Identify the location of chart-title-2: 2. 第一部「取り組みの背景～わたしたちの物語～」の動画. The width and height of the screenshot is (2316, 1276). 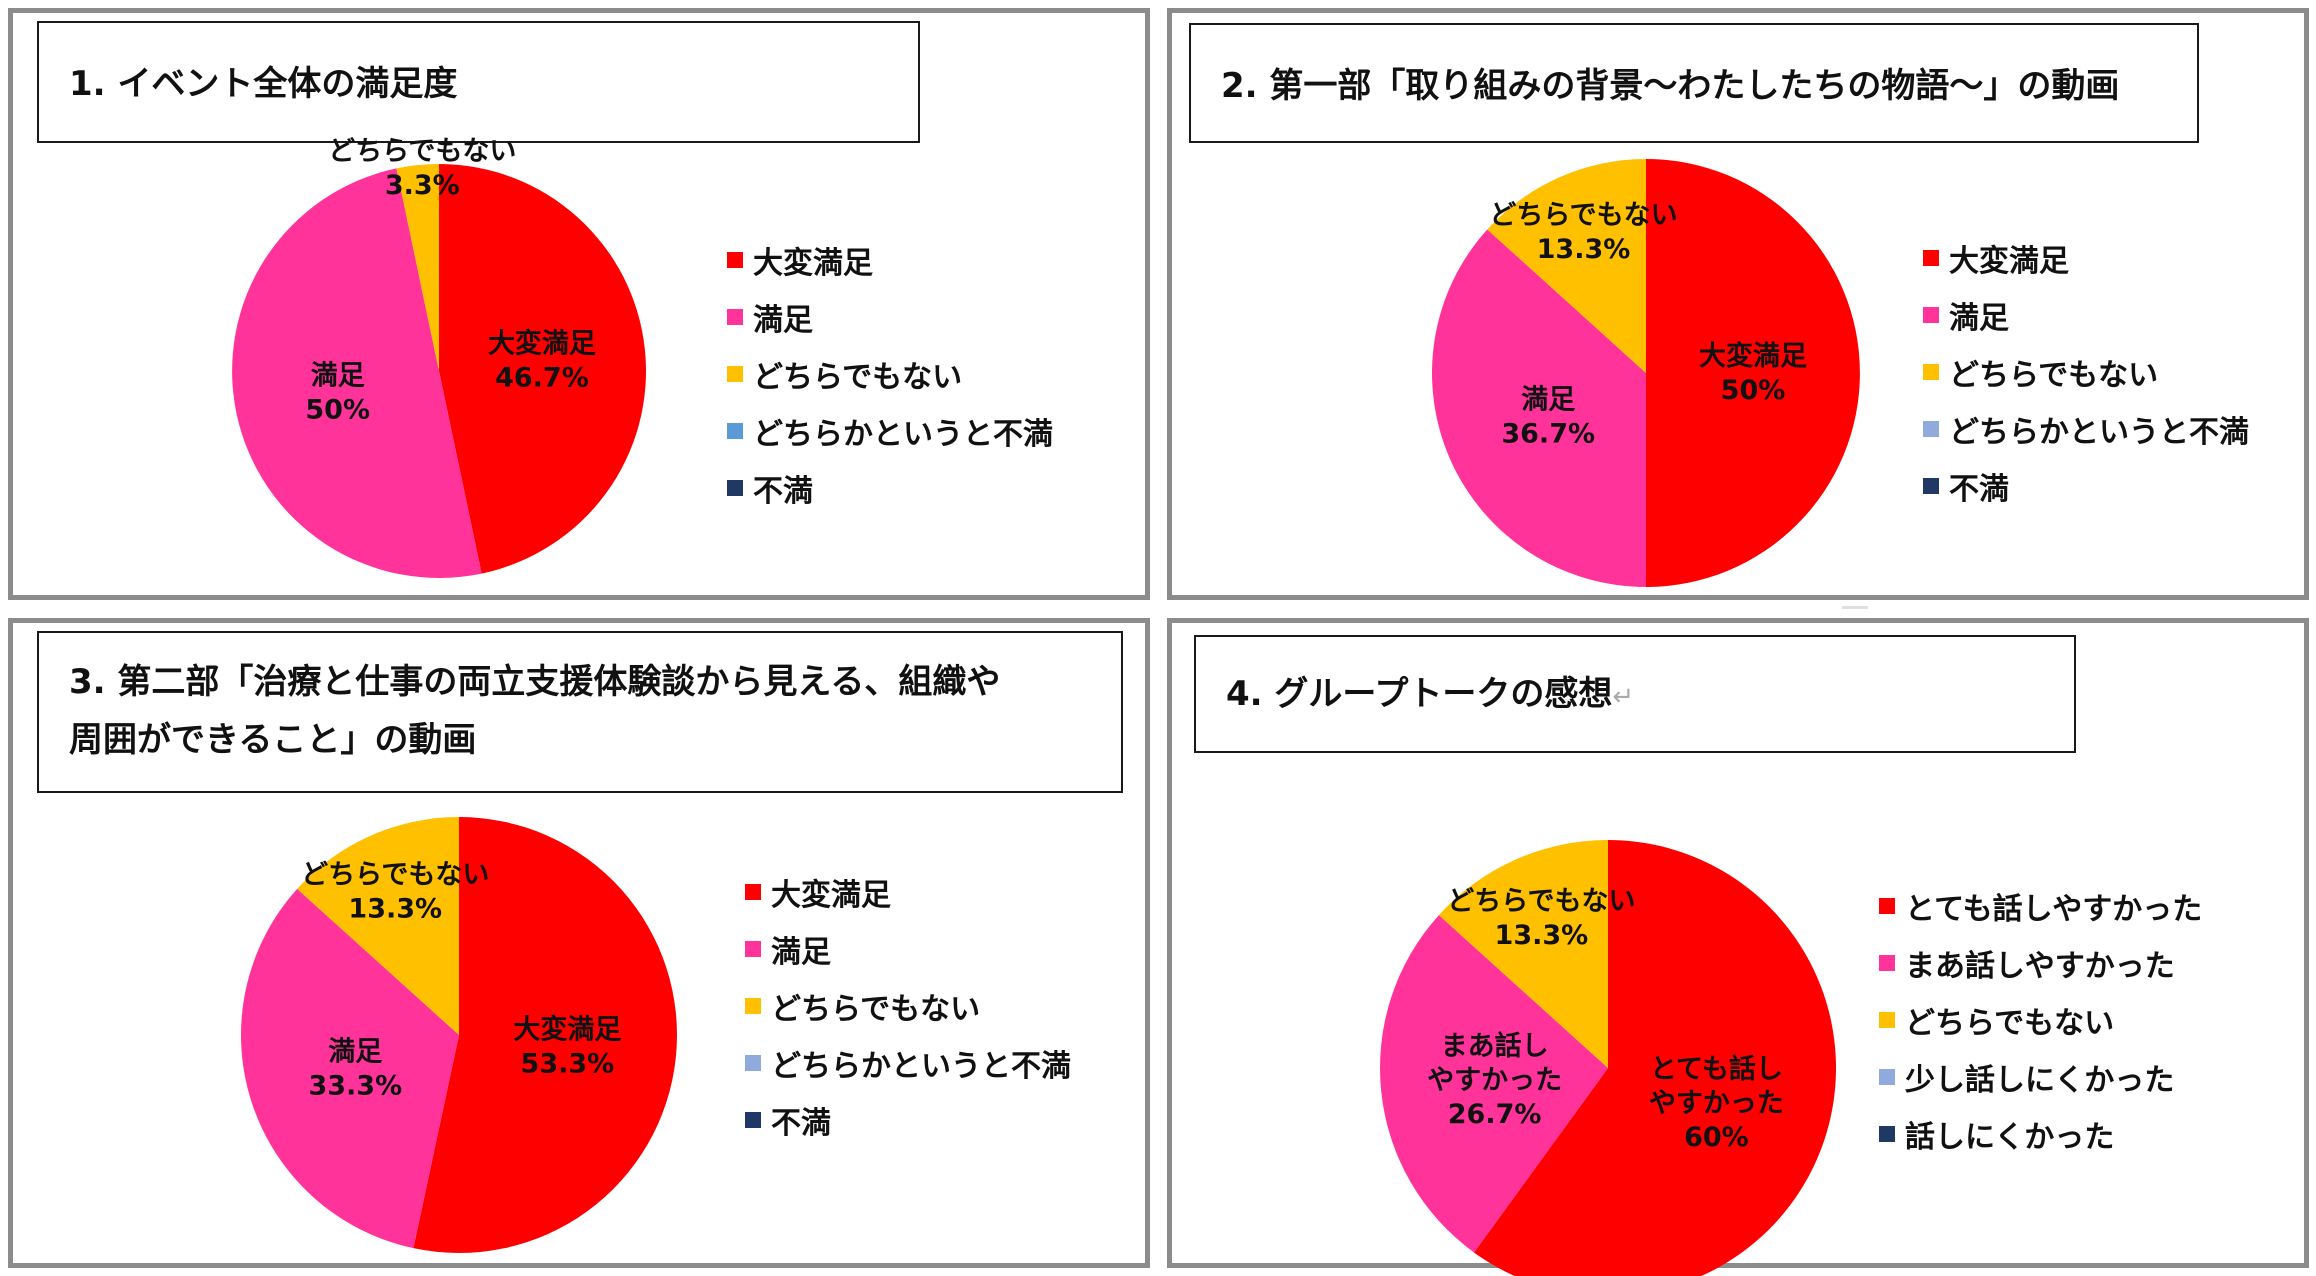
(1694, 83).